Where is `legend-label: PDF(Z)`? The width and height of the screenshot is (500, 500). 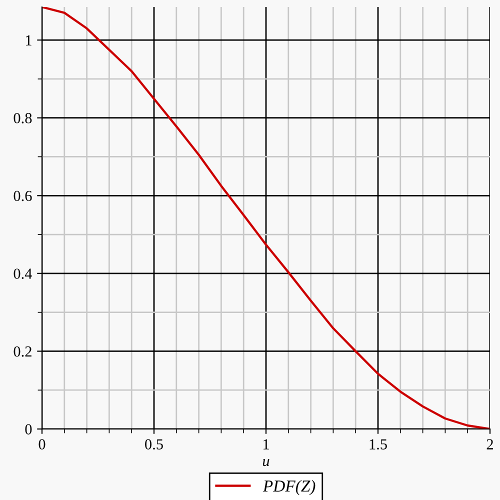
legend-label: PDF(Z) is located at coordinates (289, 488).